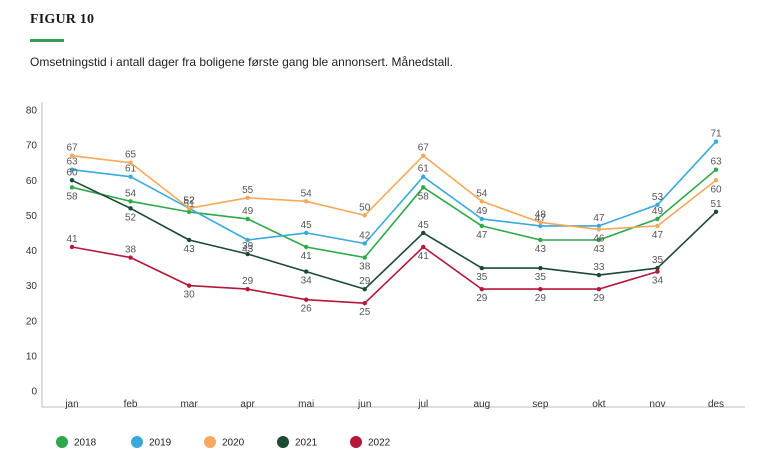 The height and width of the screenshot is (467, 773). Describe the element at coordinates (62, 19) in the screenshot. I see `figure-label: FIGUR 10` at that location.